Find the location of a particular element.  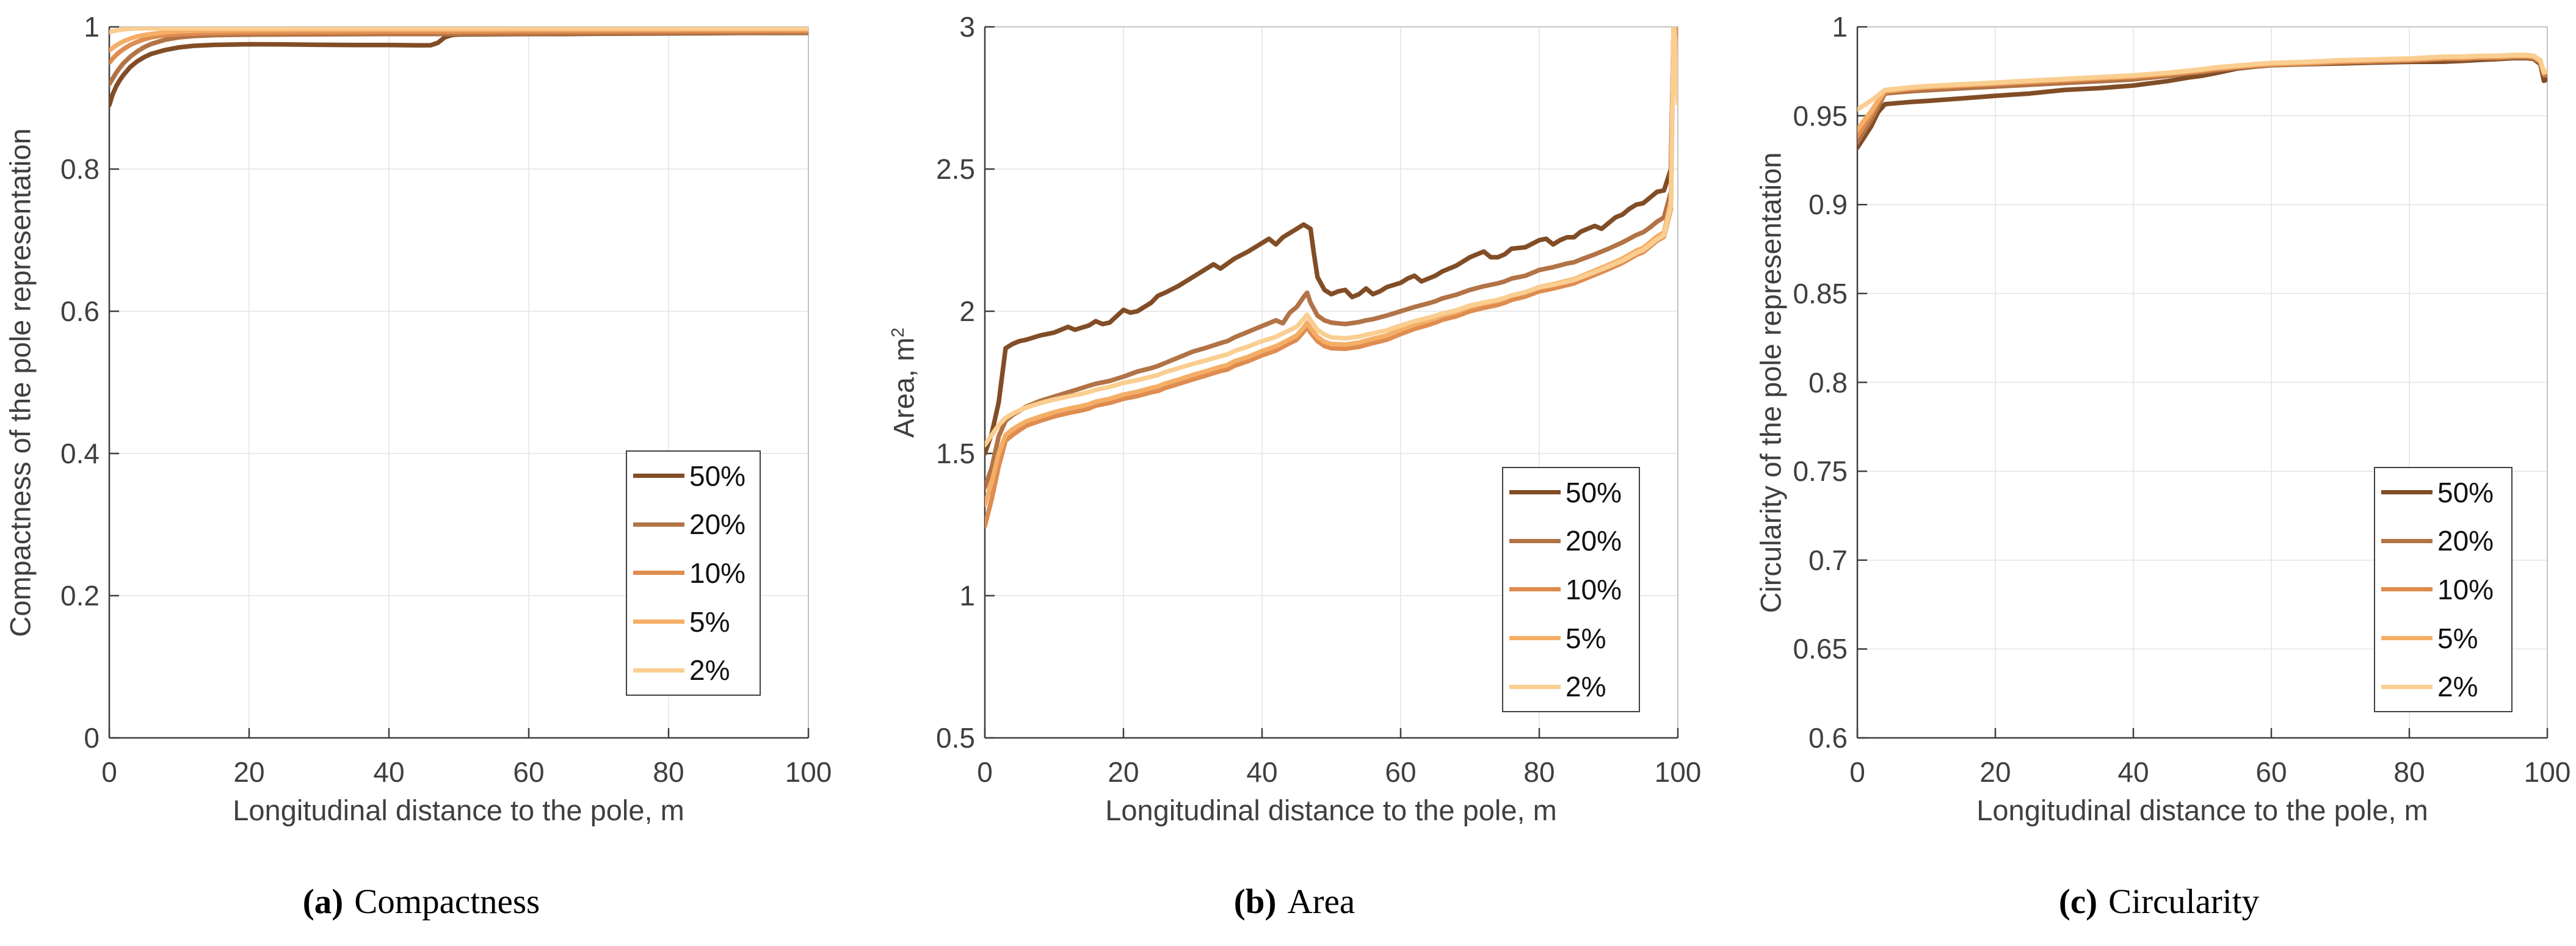

series-line-20% is located at coordinates (1330, 258).